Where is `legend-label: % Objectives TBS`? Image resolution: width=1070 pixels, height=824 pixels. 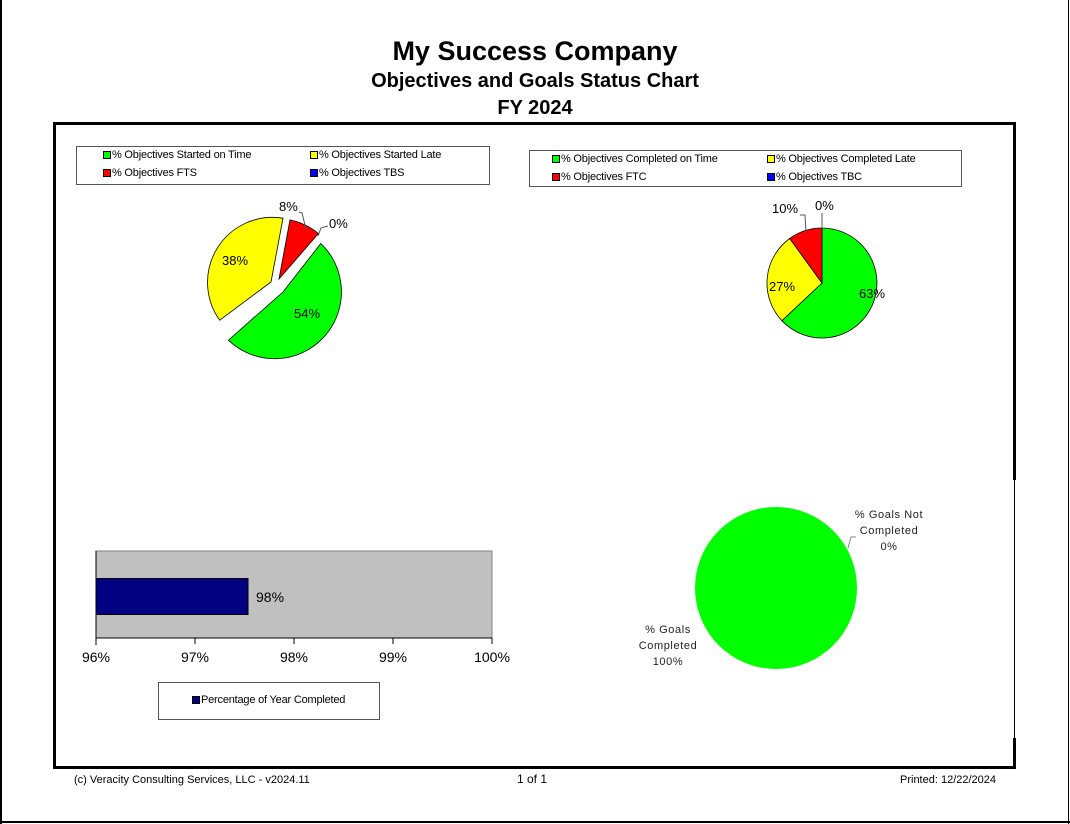
legend-label: % Objectives TBS is located at coordinates (362, 173).